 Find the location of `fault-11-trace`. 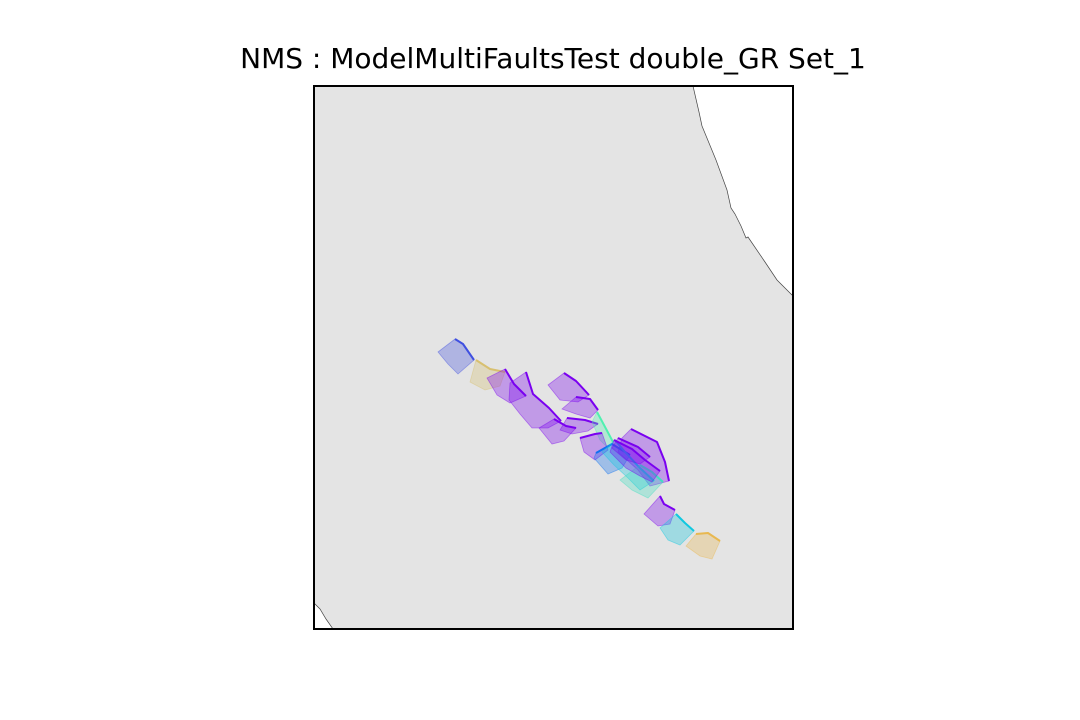

fault-11-trace is located at coordinates (650, 455).